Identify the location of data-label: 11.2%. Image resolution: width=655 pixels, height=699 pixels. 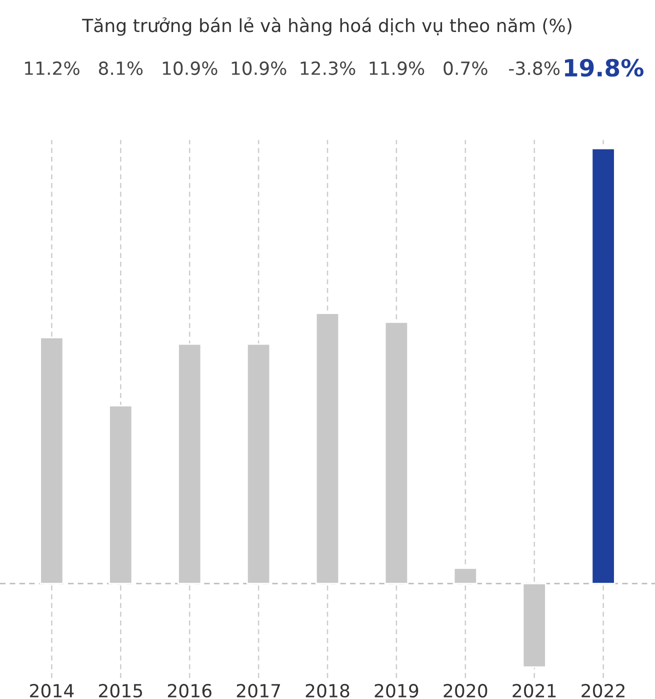
(52, 68).